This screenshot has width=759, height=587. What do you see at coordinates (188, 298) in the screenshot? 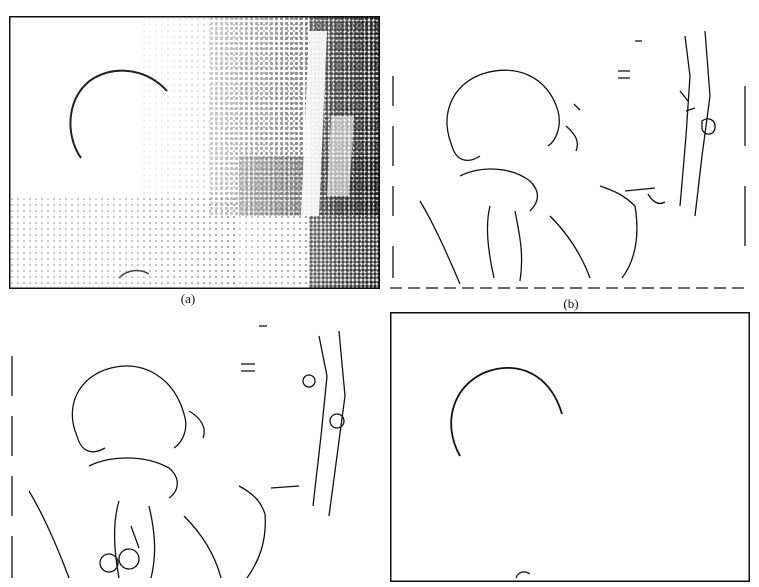
I see `caption-a: (a)` at bounding box center [188, 298].